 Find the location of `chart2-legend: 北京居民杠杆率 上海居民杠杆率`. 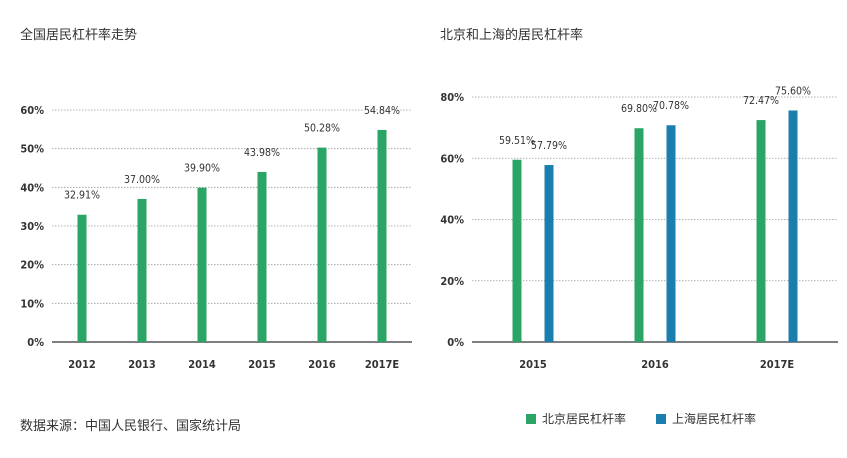

chart2-legend: 北京居民杠杆率 上海居民杠杆率 is located at coordinates (656, 418).